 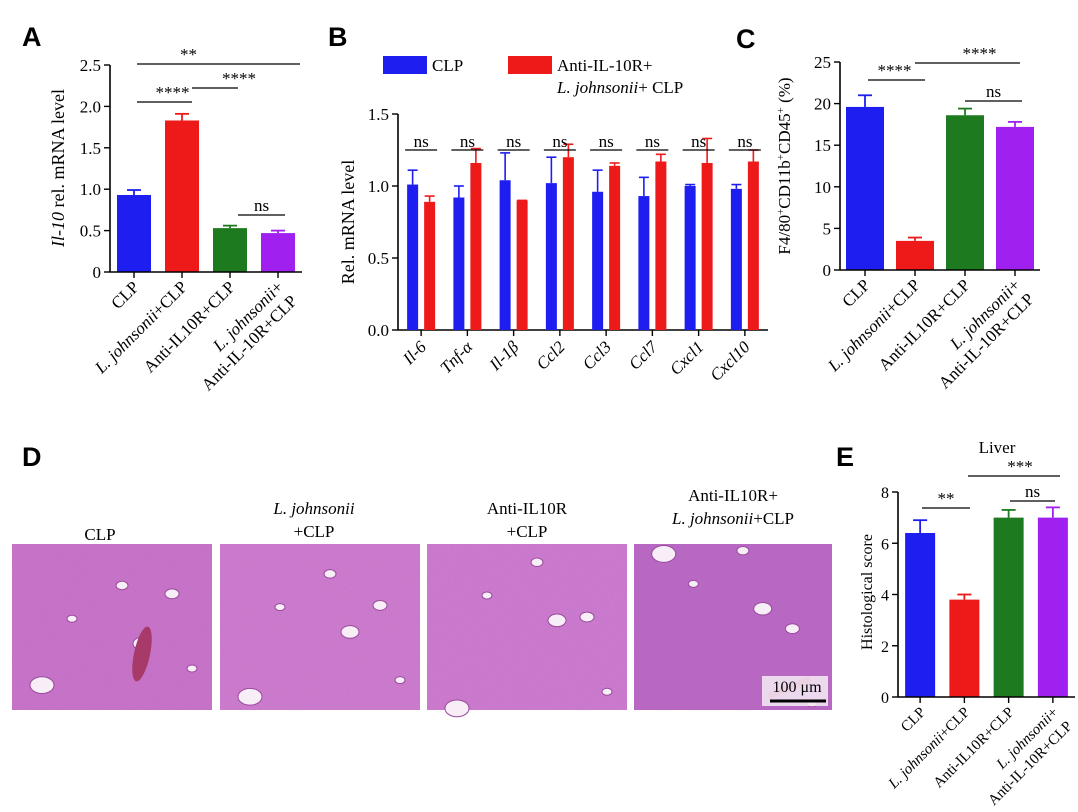 What do you see at coordinates (414, 353) in the screenshot?
I see `x-tick-label: Il-6` at bounding box center [414, 353].